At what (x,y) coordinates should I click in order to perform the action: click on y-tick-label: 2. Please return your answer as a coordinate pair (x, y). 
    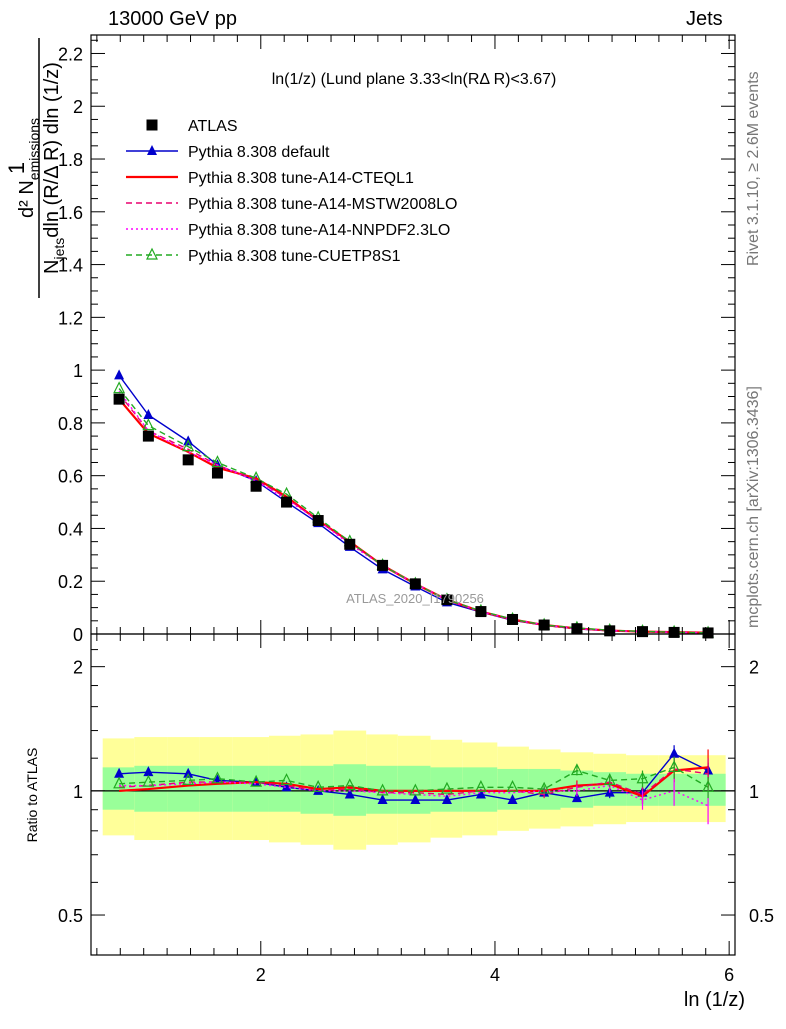
    Looking at the image, I should click on (78, 107).